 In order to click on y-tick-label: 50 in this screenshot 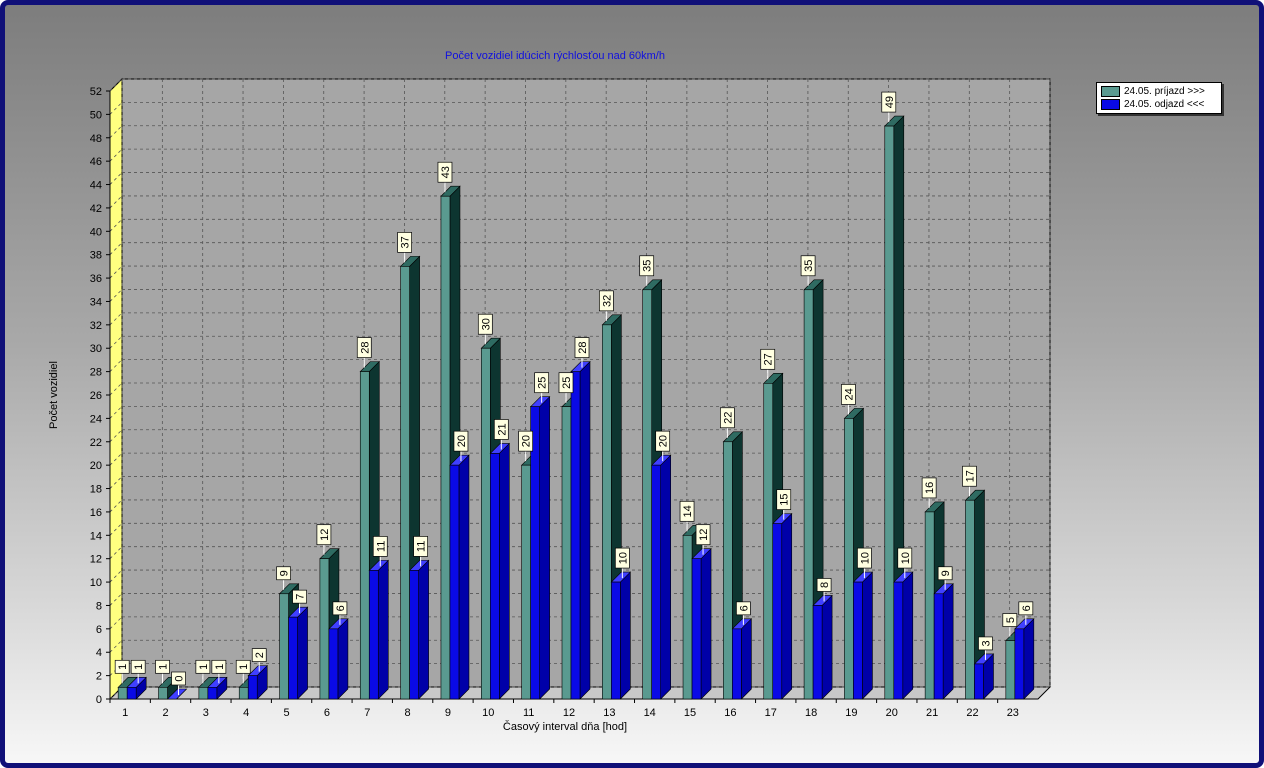, I will do `click(96, 115)`.